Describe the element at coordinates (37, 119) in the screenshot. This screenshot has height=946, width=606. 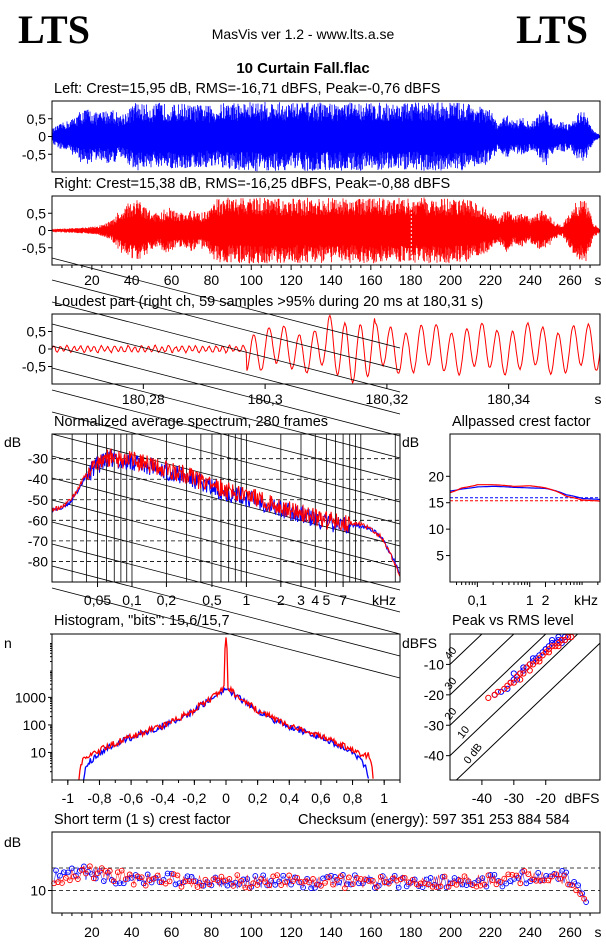
I see `left-ytick-label-0: 0,5` at that location.